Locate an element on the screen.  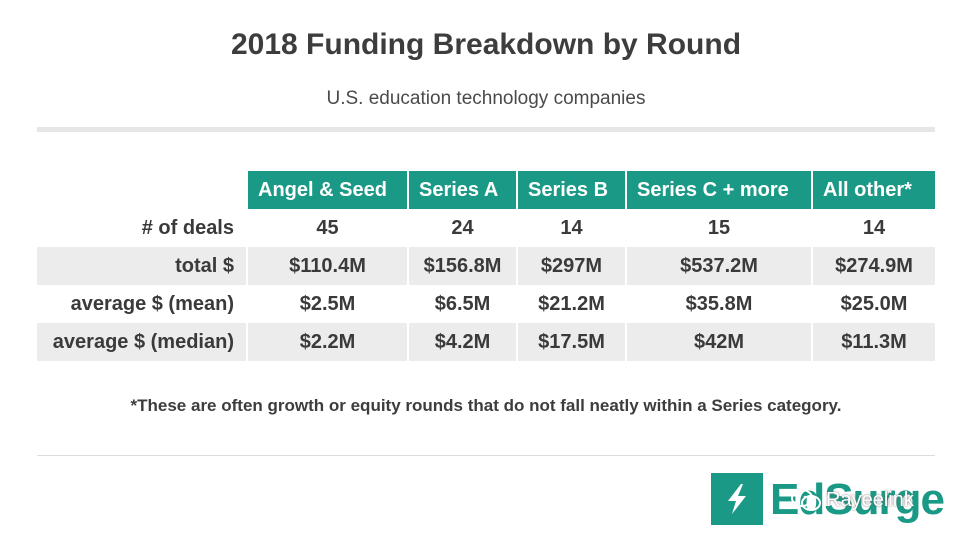
table-cell: $35.8M is located at coordinates (718, 304).